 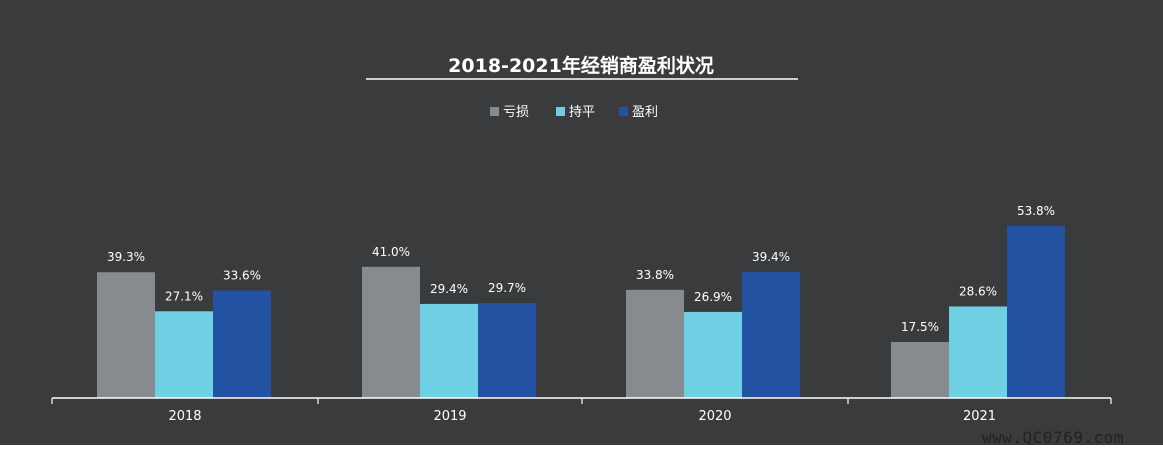 What do you see at coordinates (184, 296) in the screenshot?
I see `value-label-2018-1: 27.1%` at bounding box center [184, 296].